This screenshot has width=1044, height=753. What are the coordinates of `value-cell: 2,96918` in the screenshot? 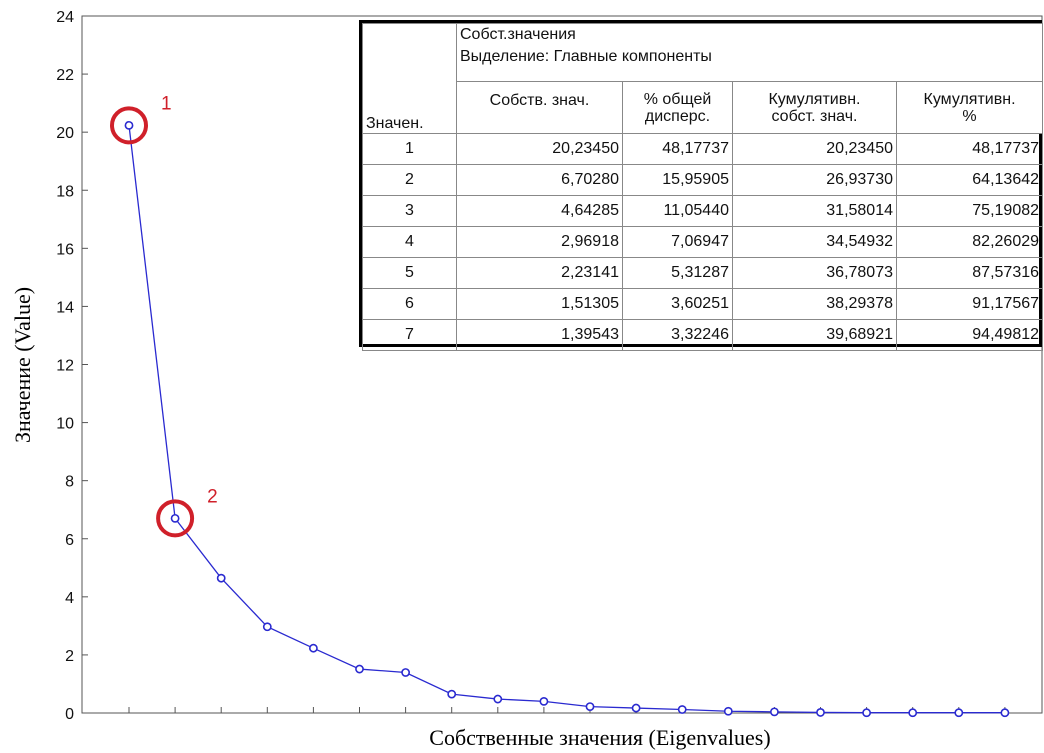 It's located at (539, 242).